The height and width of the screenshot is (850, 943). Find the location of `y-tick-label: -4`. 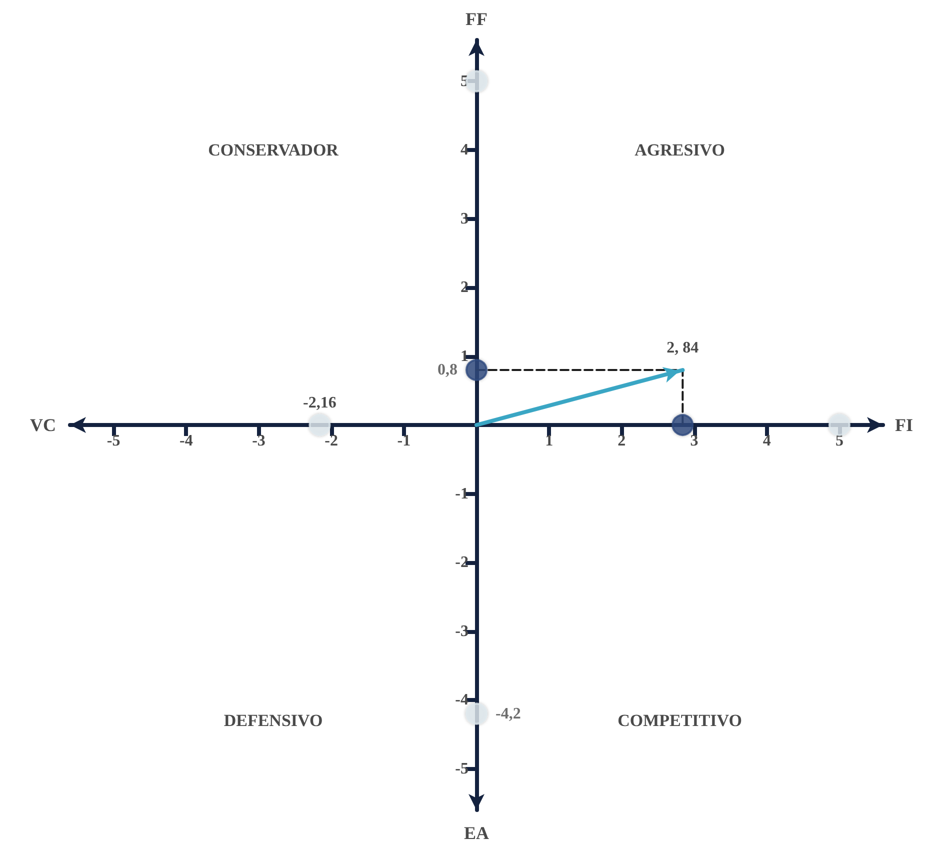

y-tick-label: -4 is located at coordinates (461, 700).